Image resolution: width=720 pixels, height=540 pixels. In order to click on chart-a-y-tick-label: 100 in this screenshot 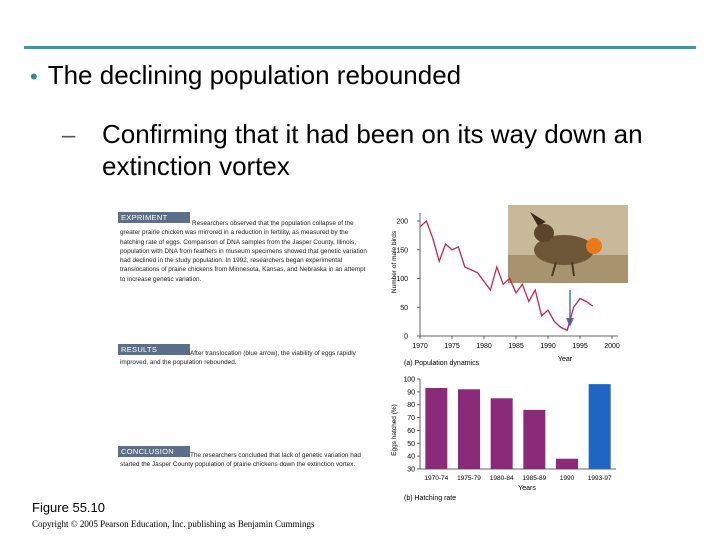, I will do `click(402, 279)`.